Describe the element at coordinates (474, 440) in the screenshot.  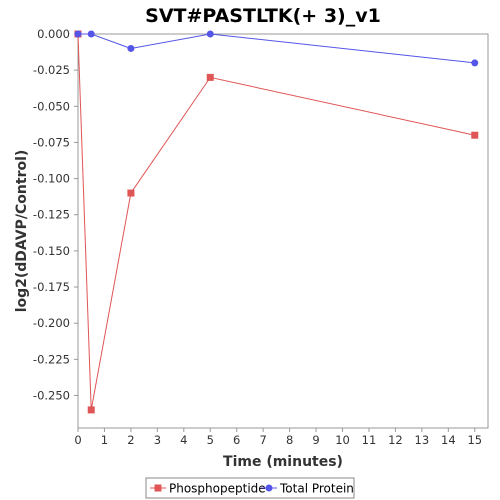
I see `x-tick-label: 15` at that location.